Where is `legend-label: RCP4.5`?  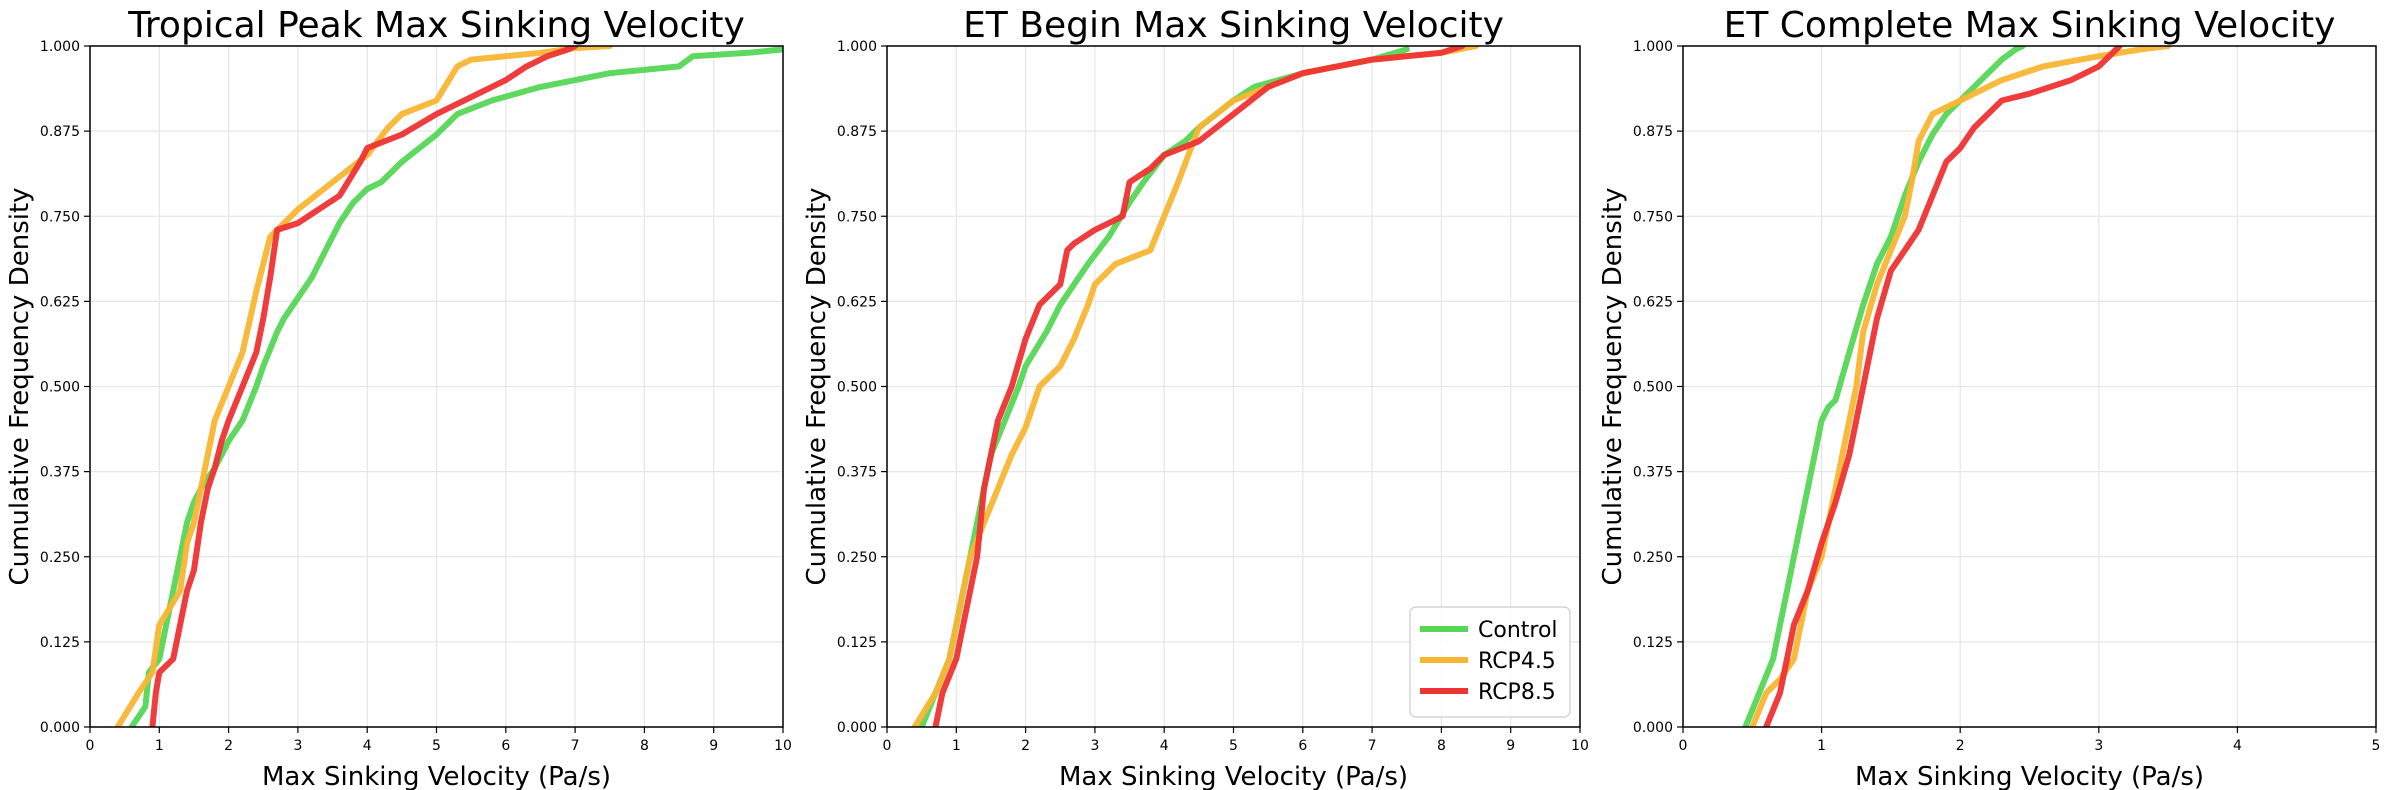
legend-label: RCP4.5 is located at coordinates (1517, 661).